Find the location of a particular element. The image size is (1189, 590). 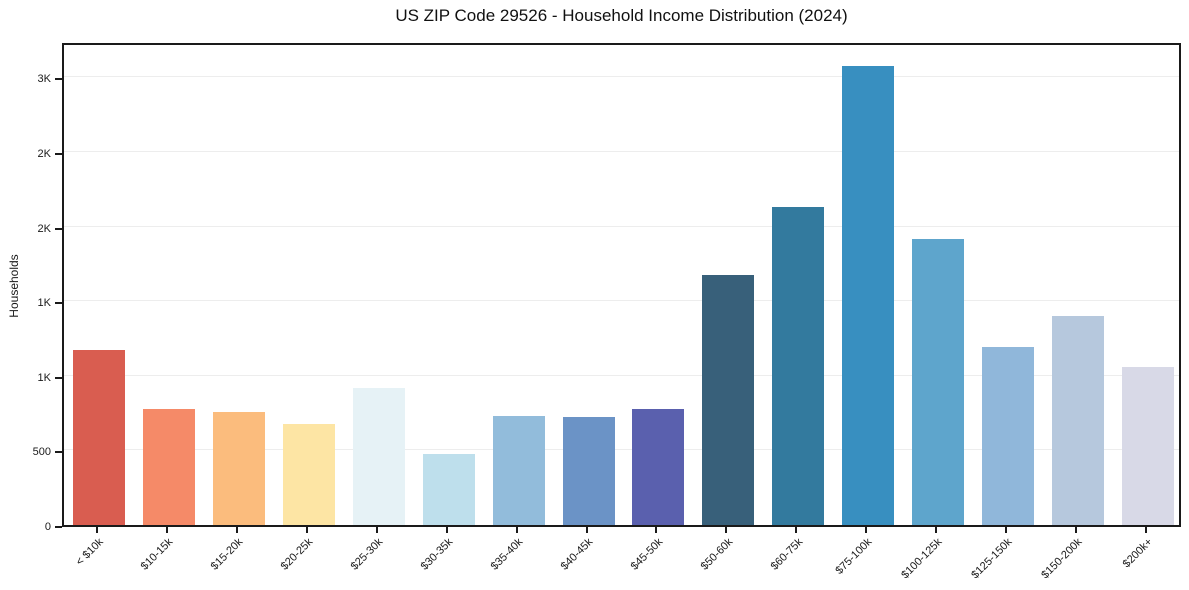

bar-60-75k is located at coordinates (798, 366).